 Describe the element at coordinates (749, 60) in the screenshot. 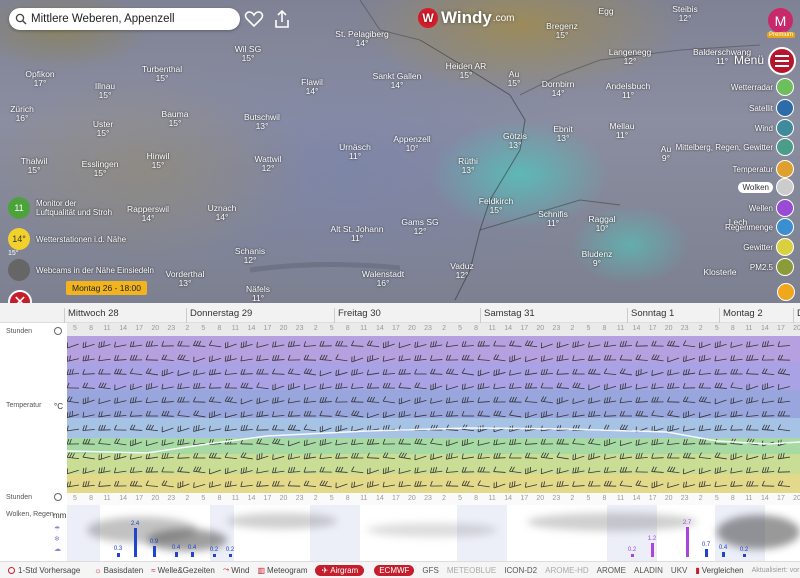

I see `menu-label: Menü` at that location.